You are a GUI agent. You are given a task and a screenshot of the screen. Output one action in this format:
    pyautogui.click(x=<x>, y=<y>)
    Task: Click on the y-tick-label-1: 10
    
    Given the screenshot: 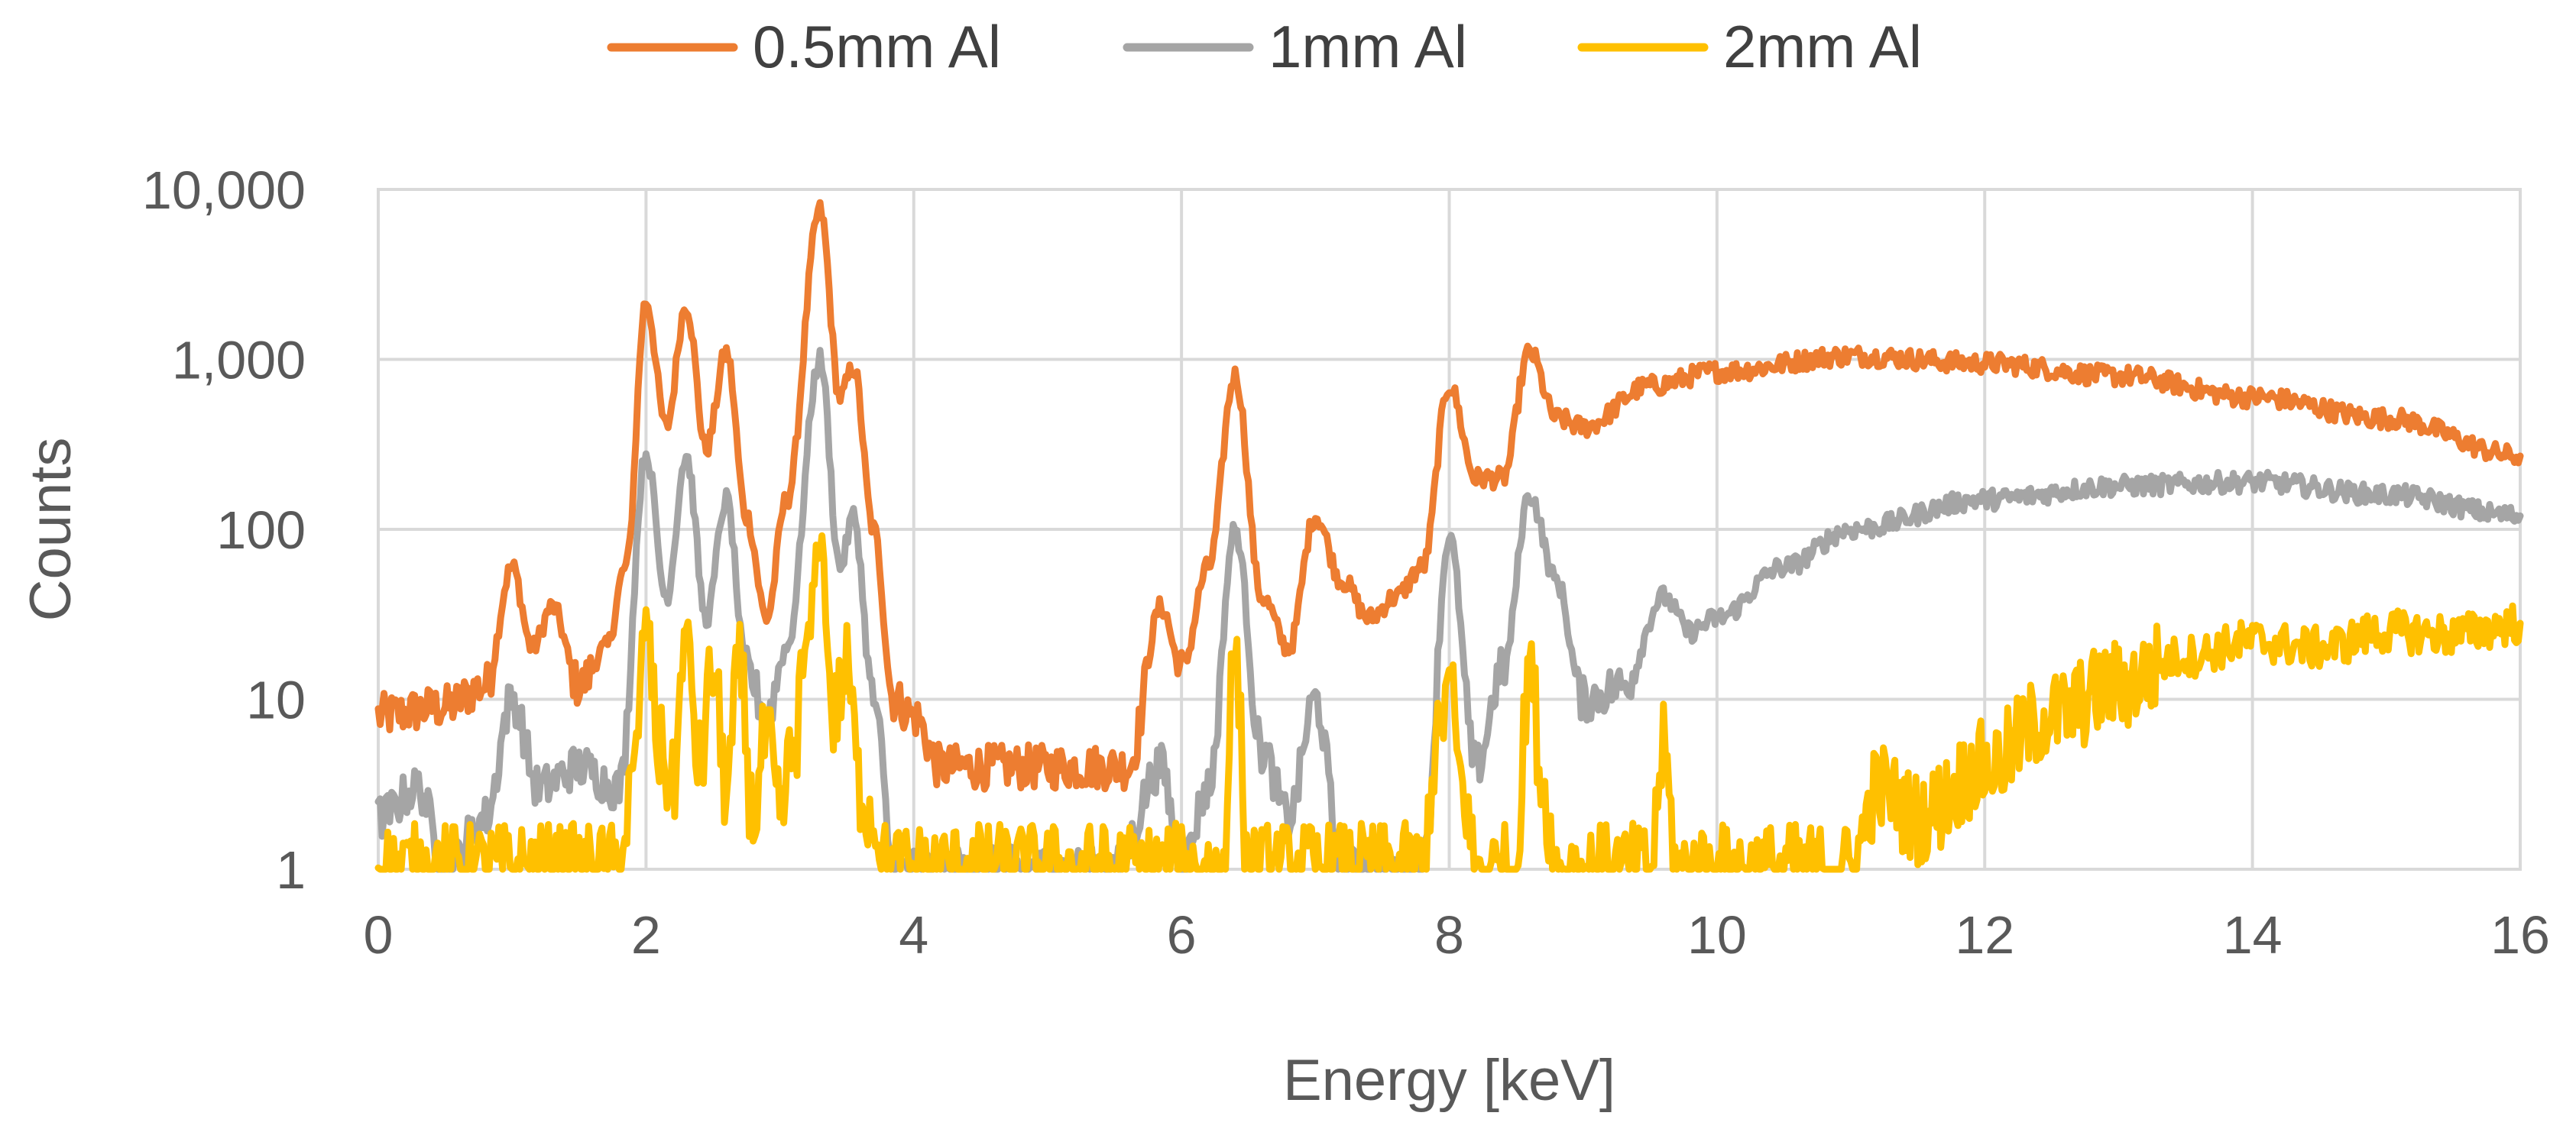 What is the action you would take?
    pyautogui.click(x=276, y=700)
    